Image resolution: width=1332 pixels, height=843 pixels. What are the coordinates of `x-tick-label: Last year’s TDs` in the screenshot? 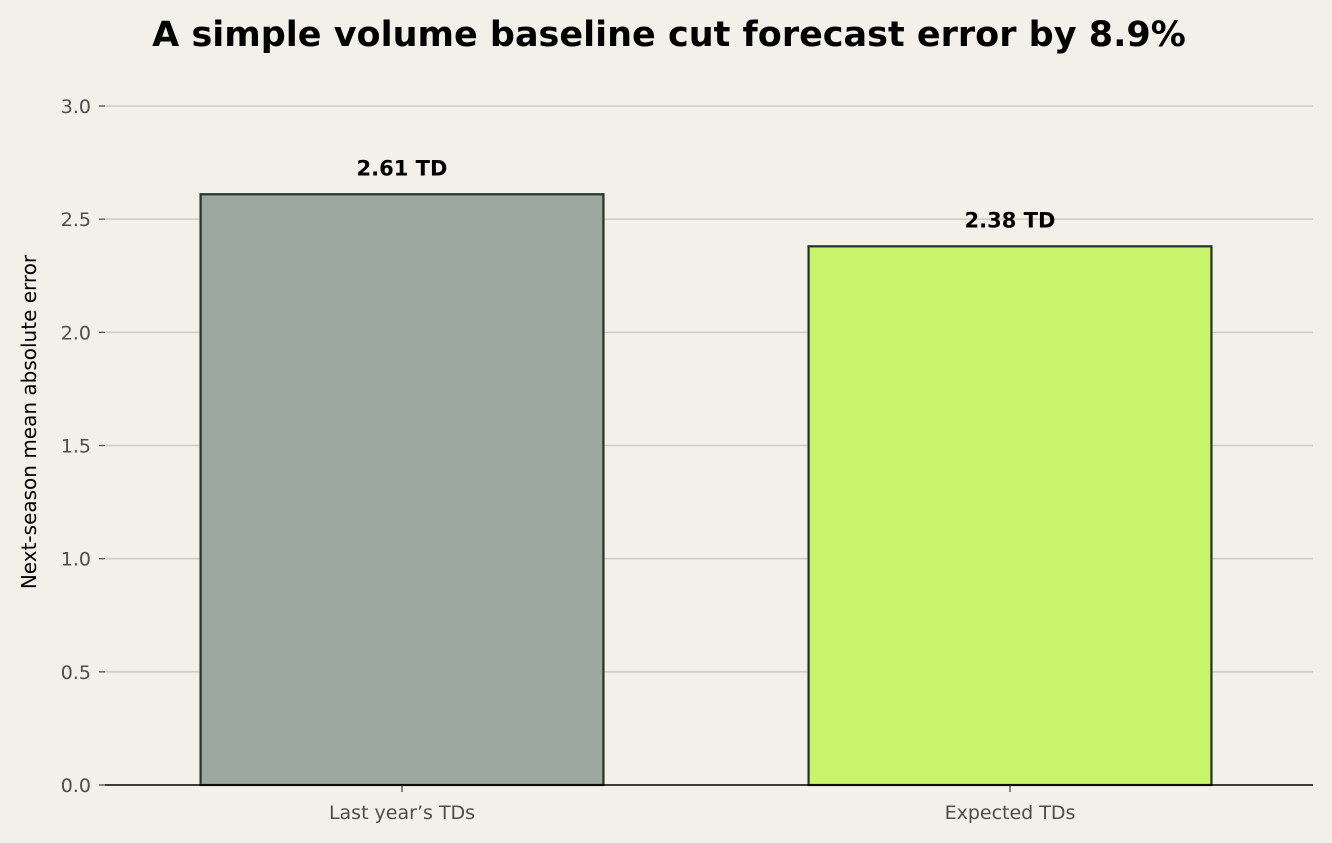 It's located at (402, 813).